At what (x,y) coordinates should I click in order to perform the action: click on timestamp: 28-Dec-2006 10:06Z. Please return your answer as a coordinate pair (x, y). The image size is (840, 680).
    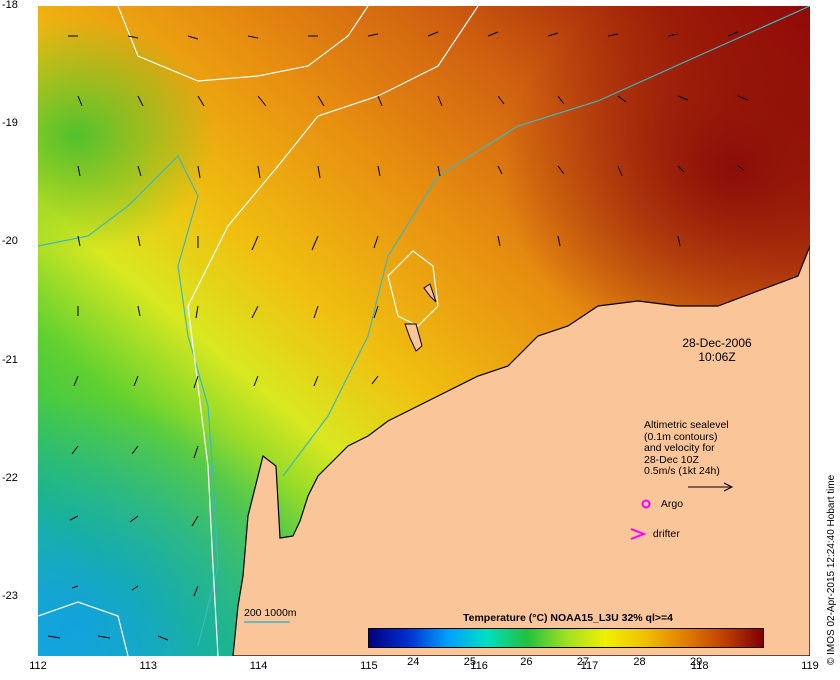
    Looking at the image, I should click on (717, 350).